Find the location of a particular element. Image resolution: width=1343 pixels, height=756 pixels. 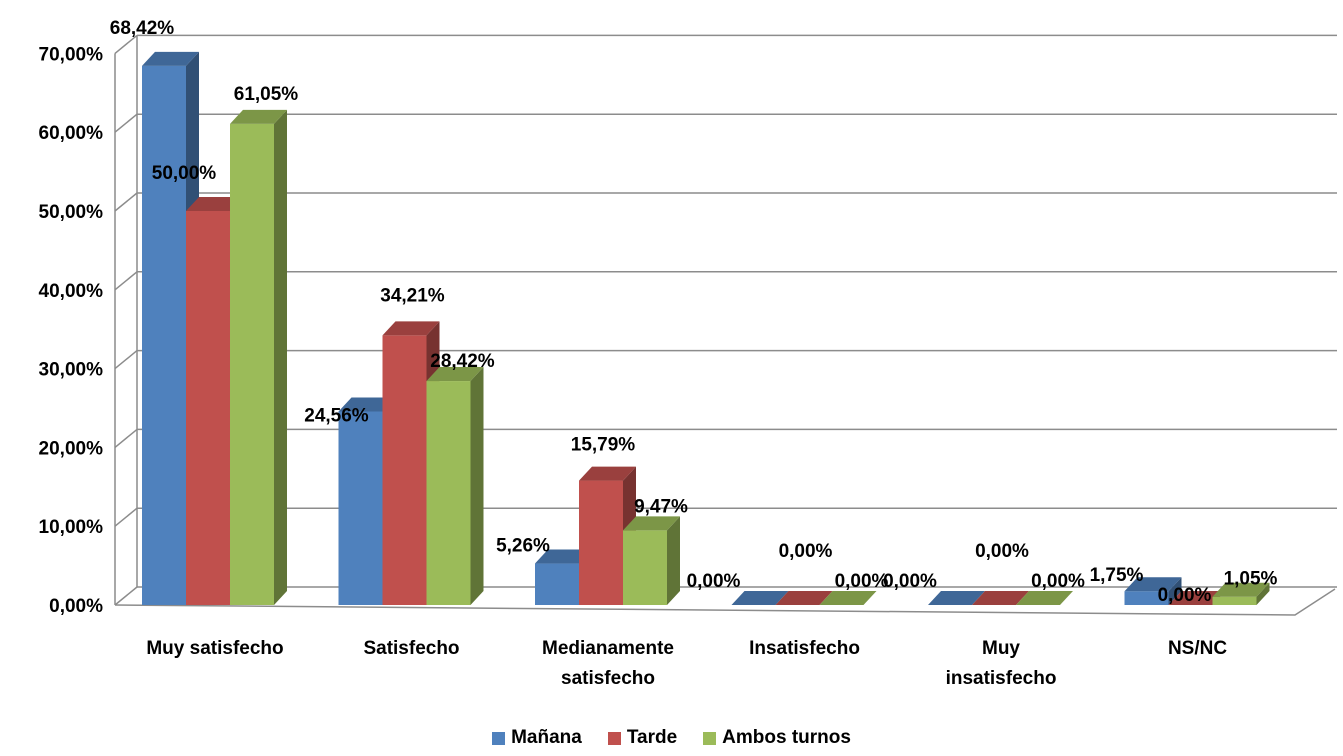

y-tick-label: 40,00% is located at coordinates (71, 291).